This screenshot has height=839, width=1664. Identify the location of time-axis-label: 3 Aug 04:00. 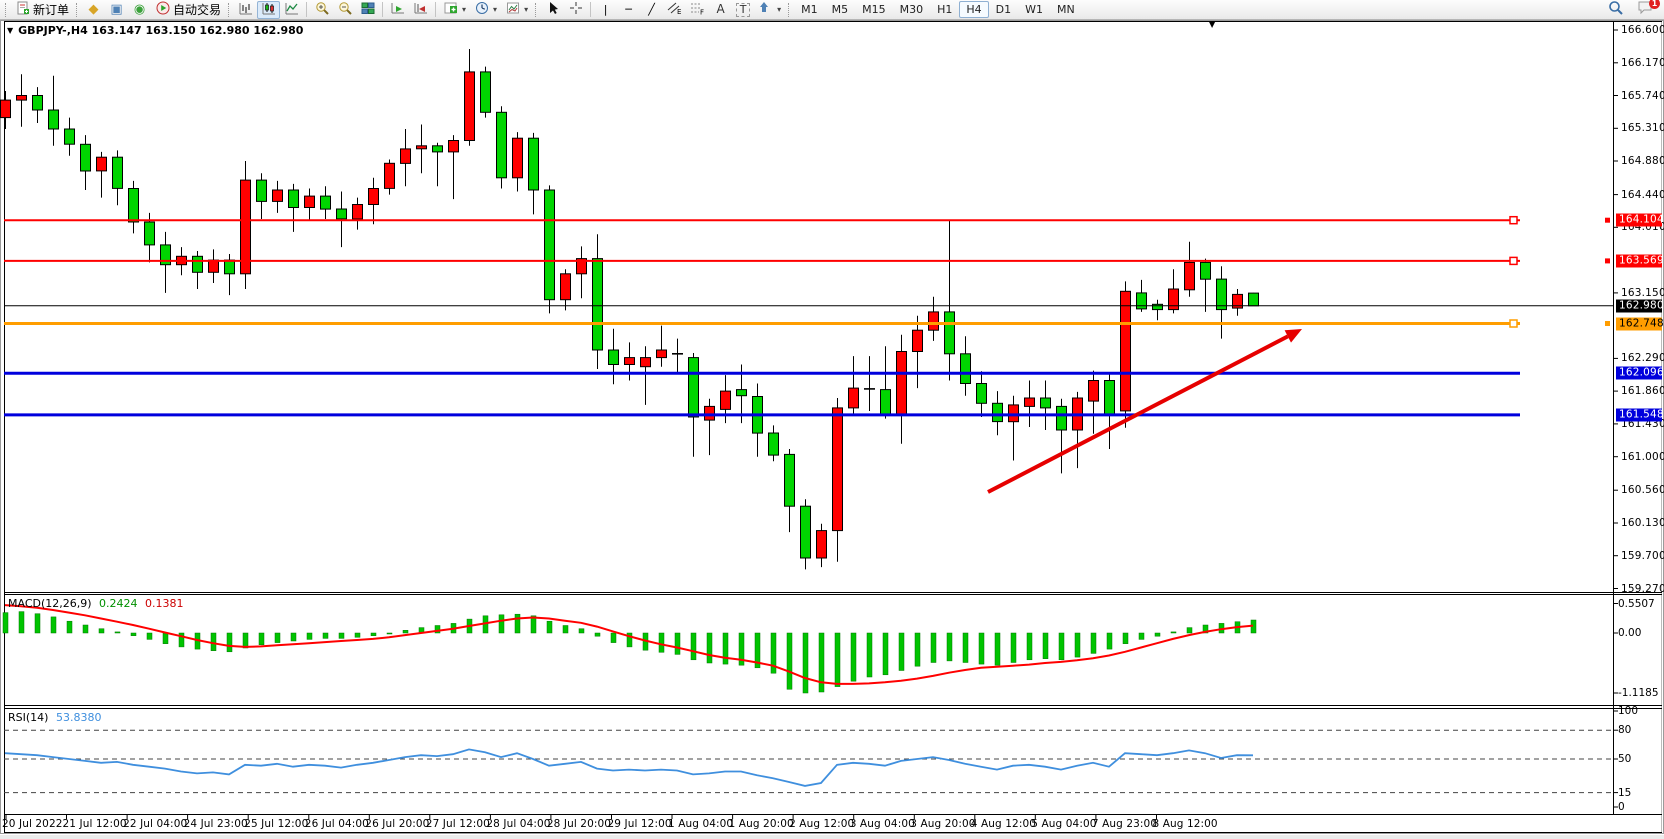
(882, 824).